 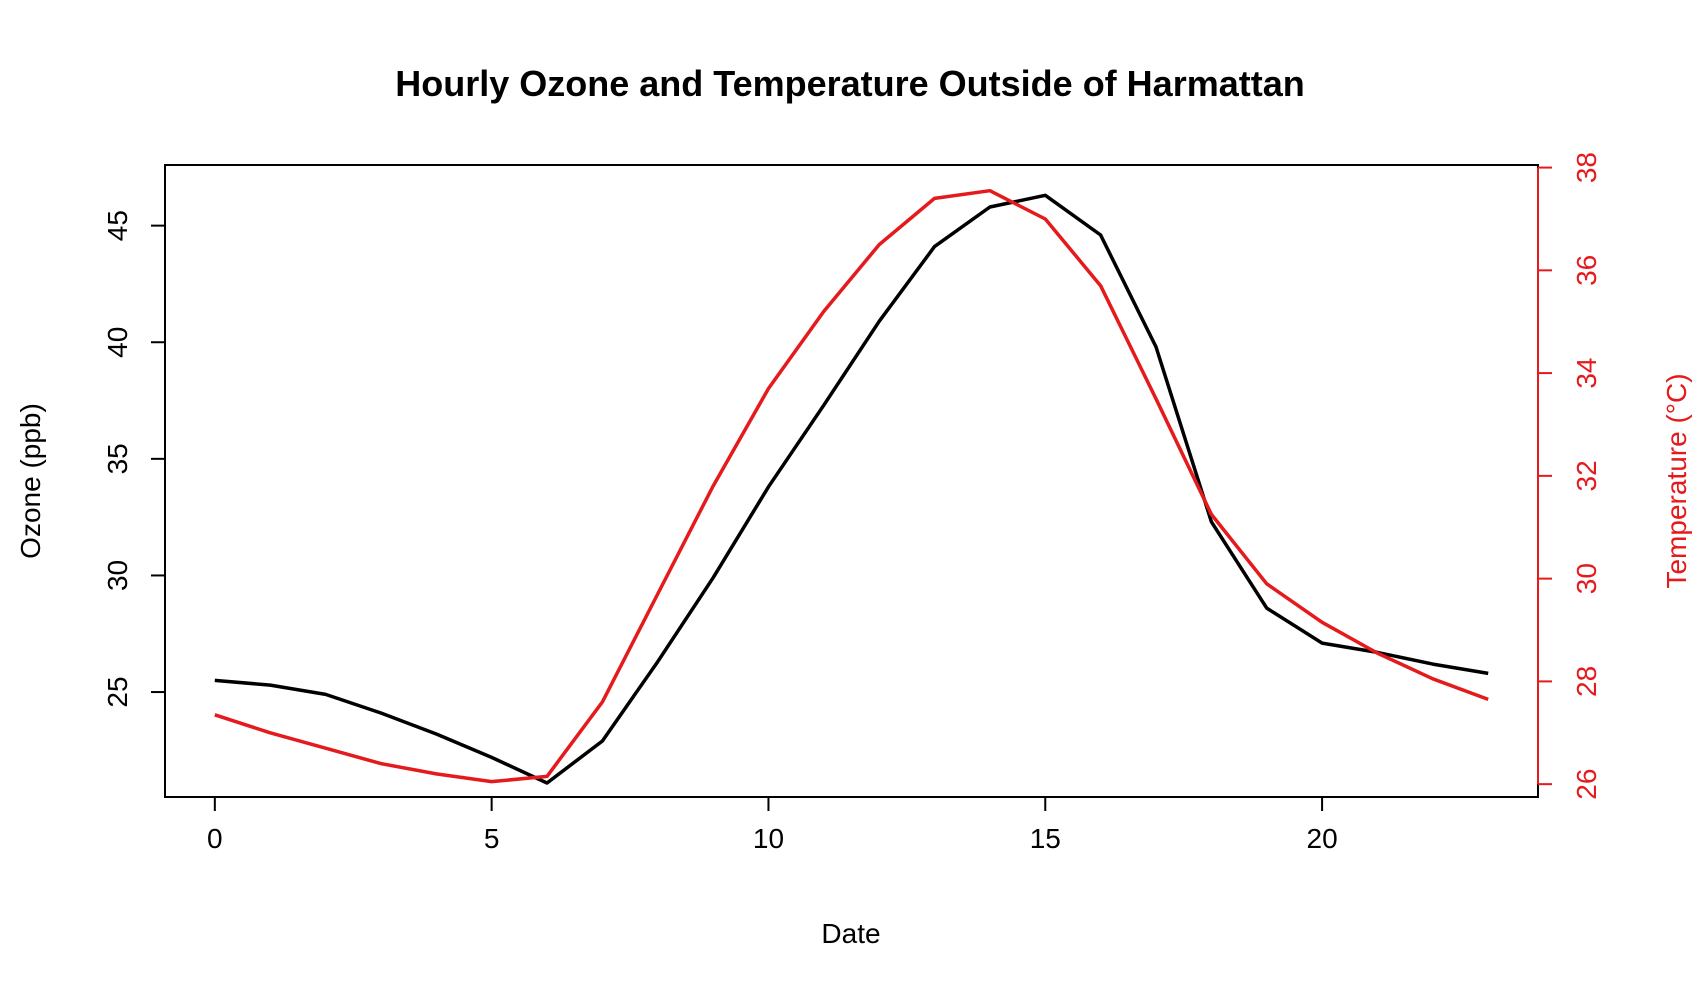 I want to click on x-tick-label: 10, so click(x=768, y=838).